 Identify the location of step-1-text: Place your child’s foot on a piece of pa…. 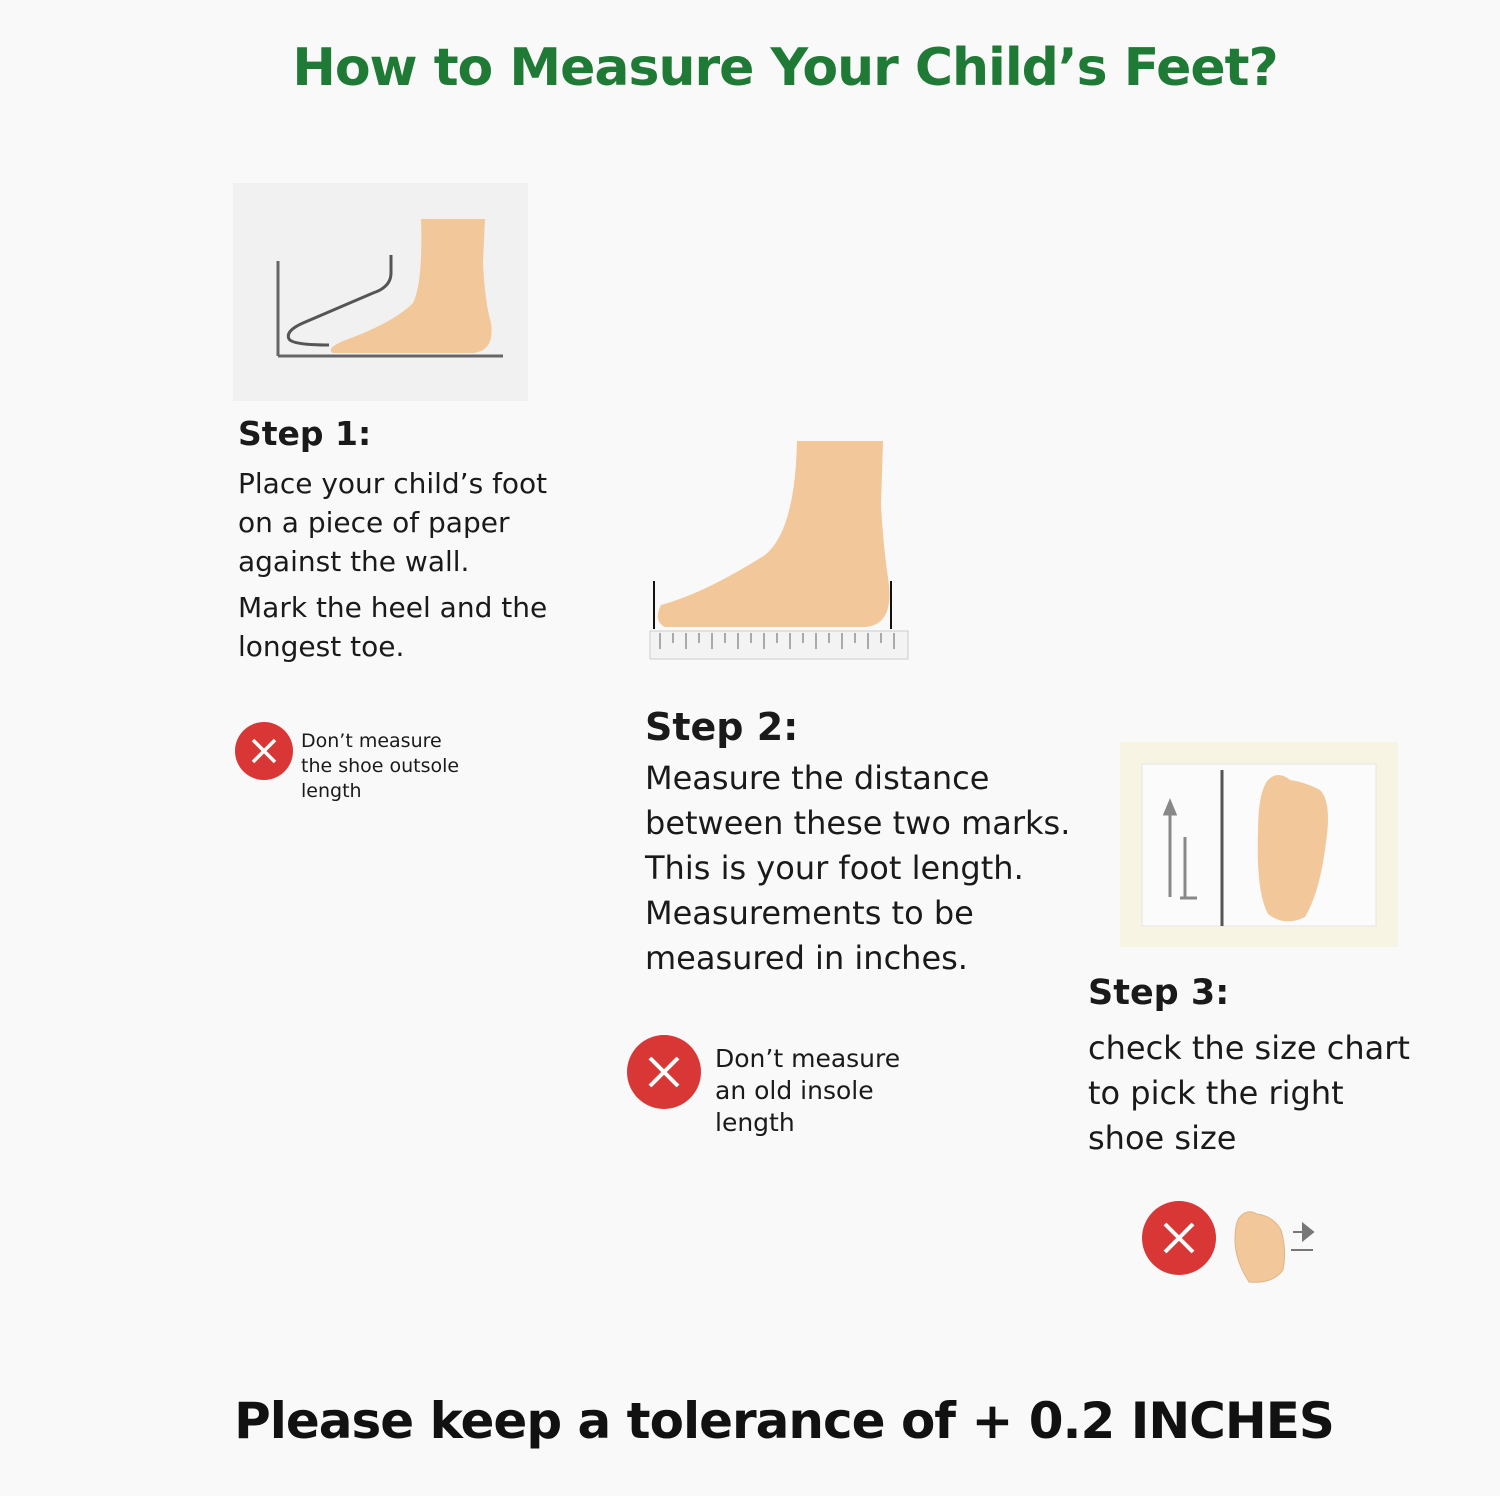
(393, 522).